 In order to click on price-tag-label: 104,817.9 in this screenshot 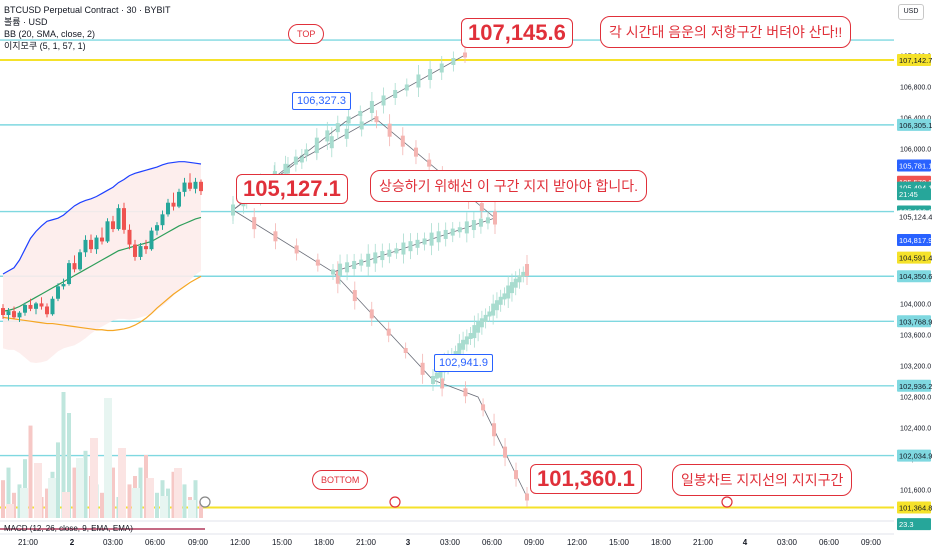, I will do `click(915, 240)`.